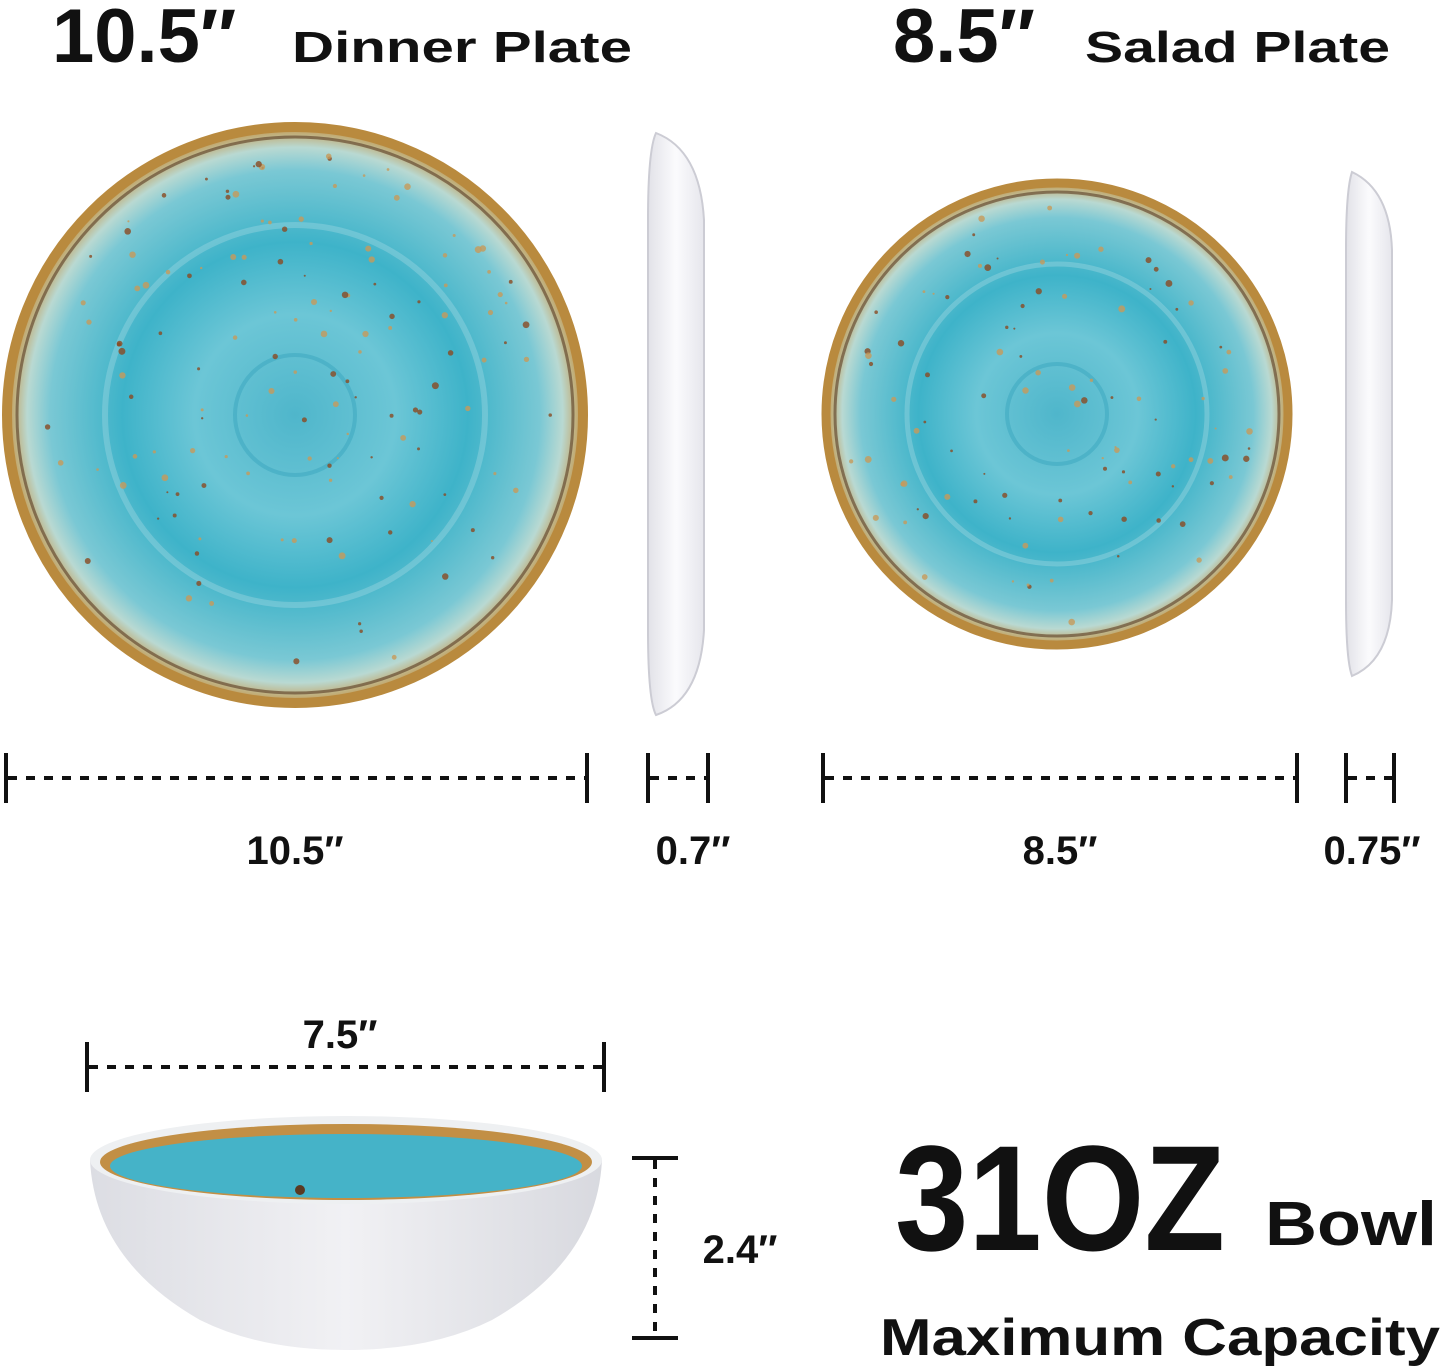 The height and width of the screenshot is (1366, 1445). Describe the element at coordinates (346, 1255) in the screenshot. I see `bowl-body` at that location.